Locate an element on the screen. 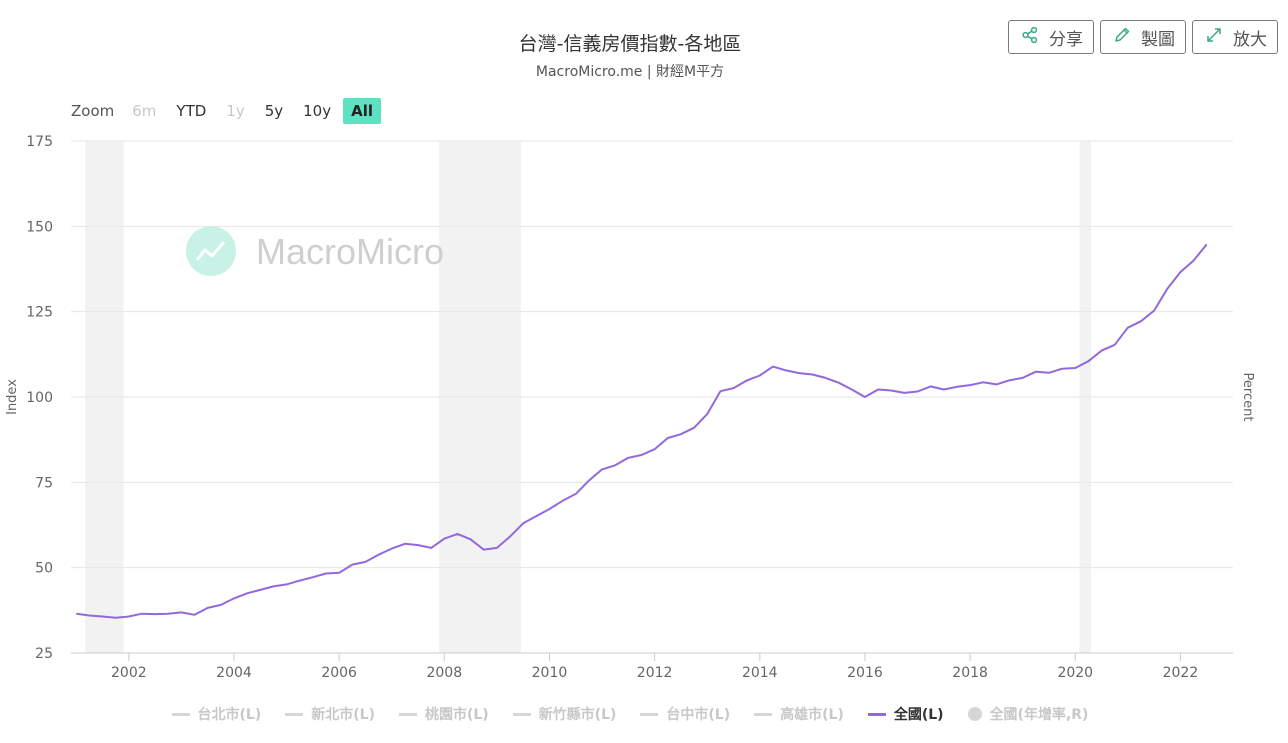  legend-item: 台中市(L) is located at coordinates (685, 714).